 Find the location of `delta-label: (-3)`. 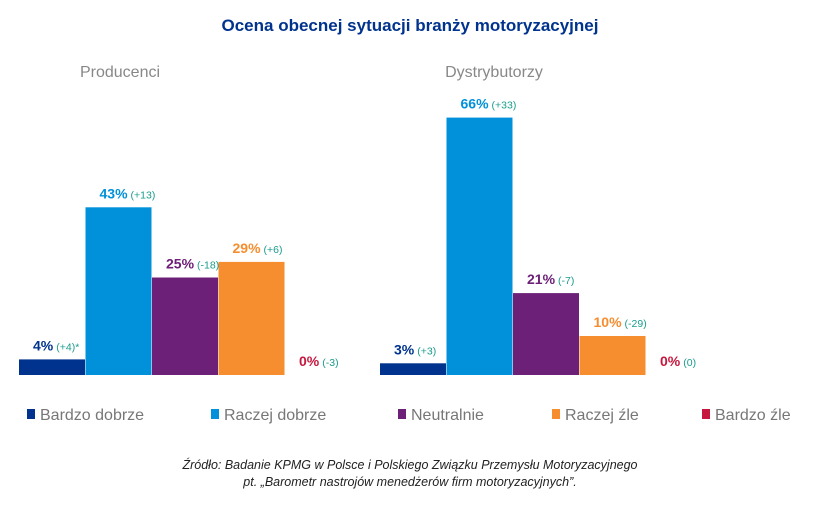

delta-label: (-3) is located at coordinates (330, 363).